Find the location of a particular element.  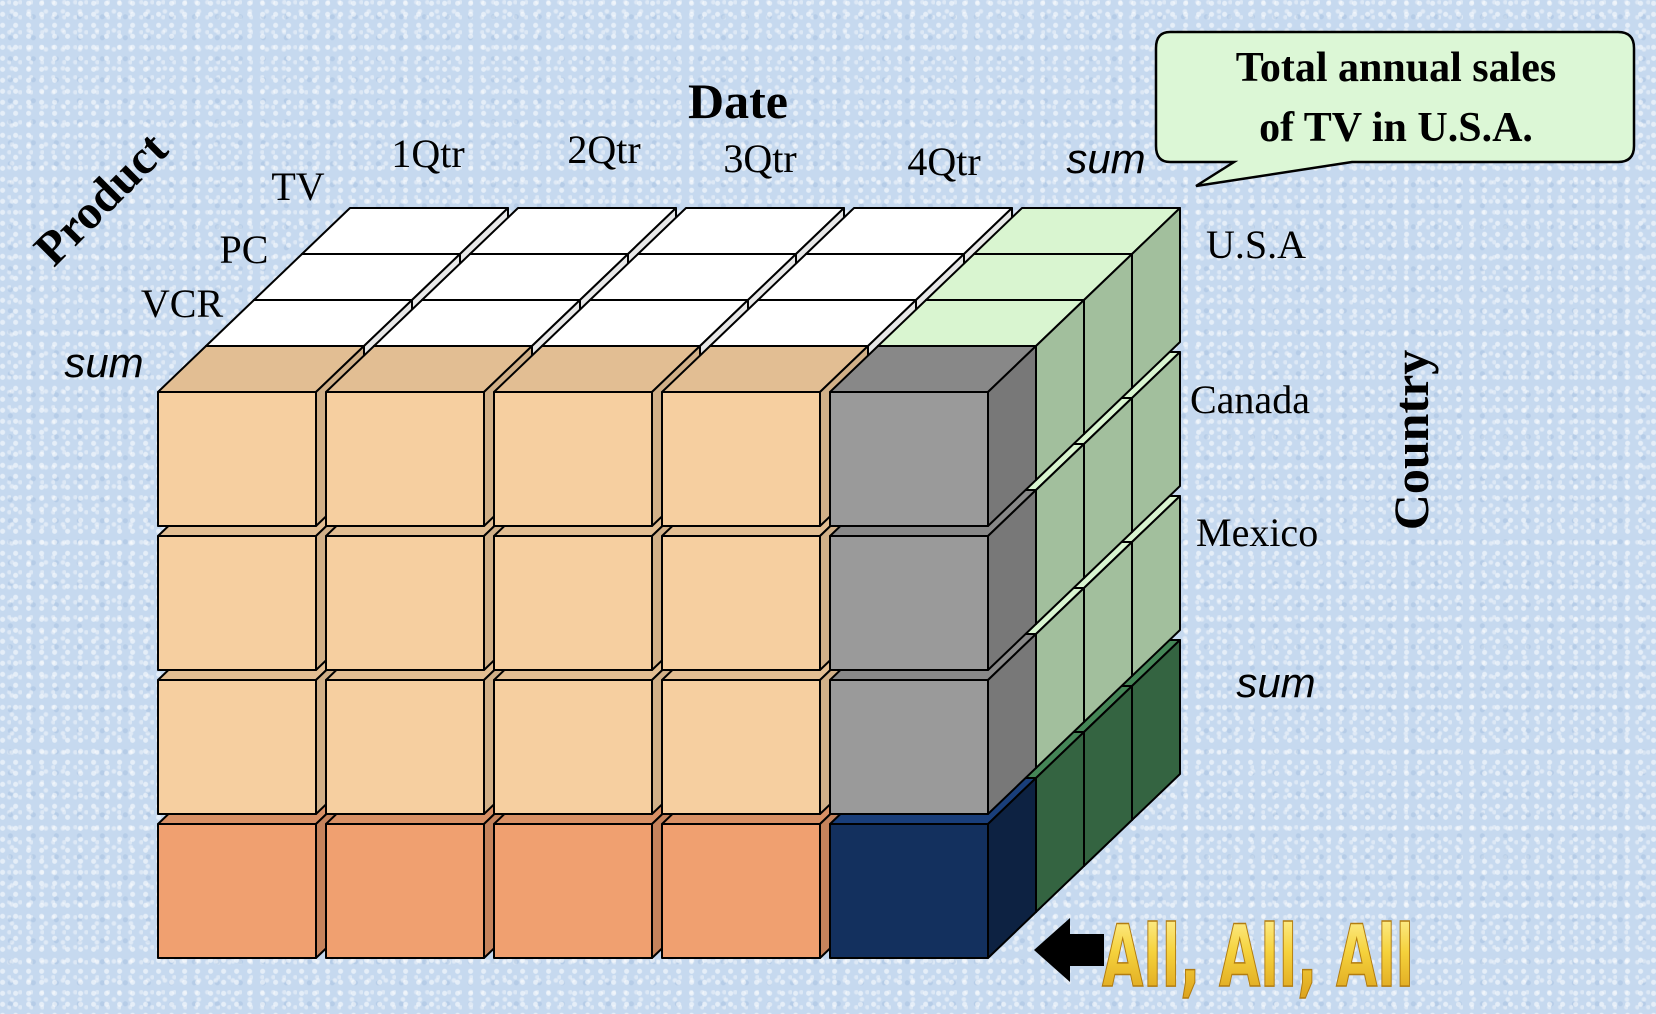

callout-bubble is located at coordinates (1395, 109).